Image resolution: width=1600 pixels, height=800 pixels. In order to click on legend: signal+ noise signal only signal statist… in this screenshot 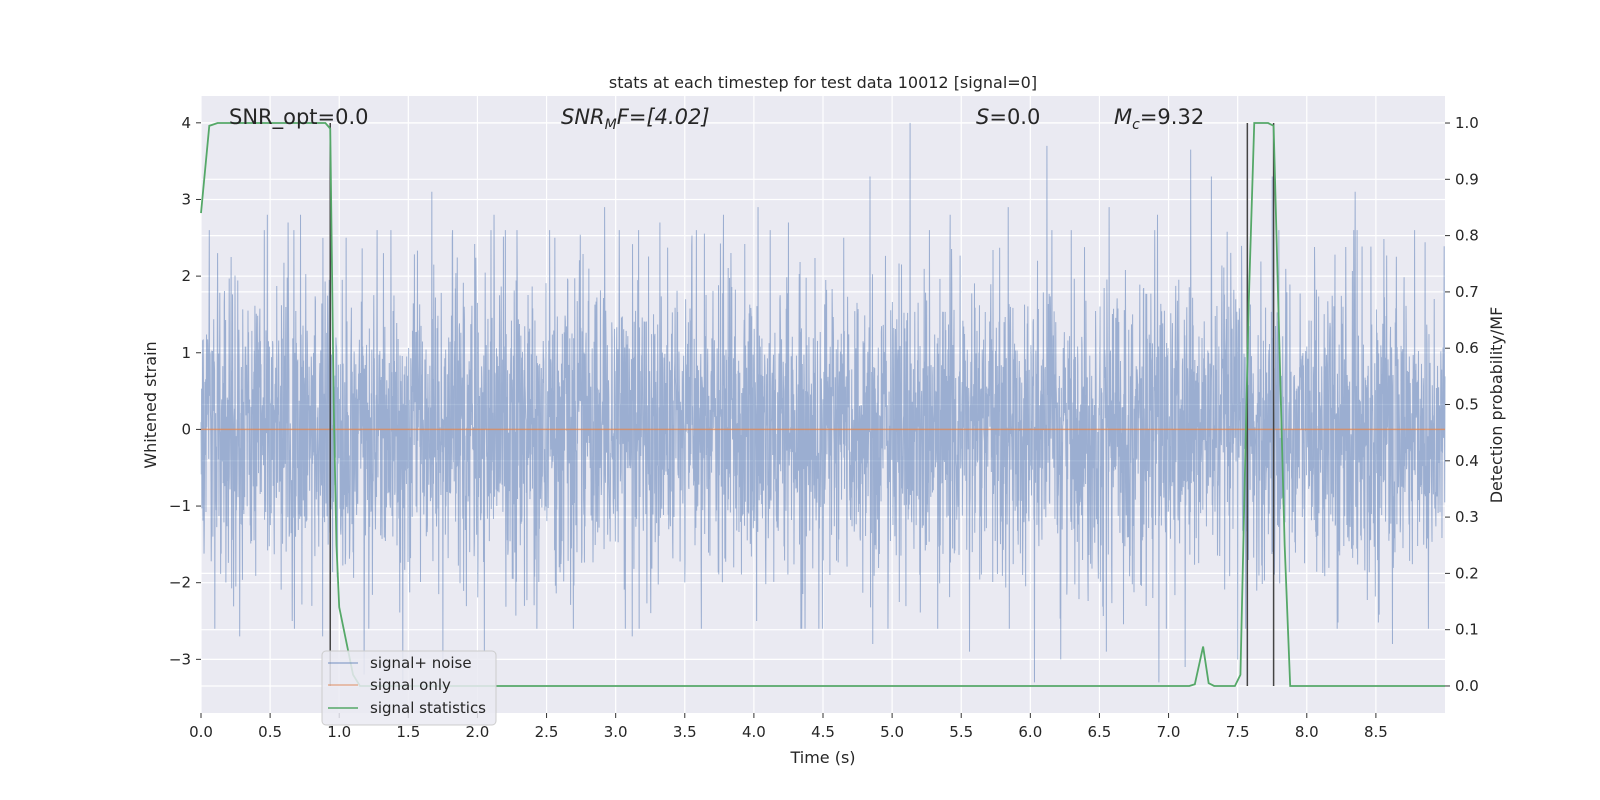, I will do `click(409, 688)`.